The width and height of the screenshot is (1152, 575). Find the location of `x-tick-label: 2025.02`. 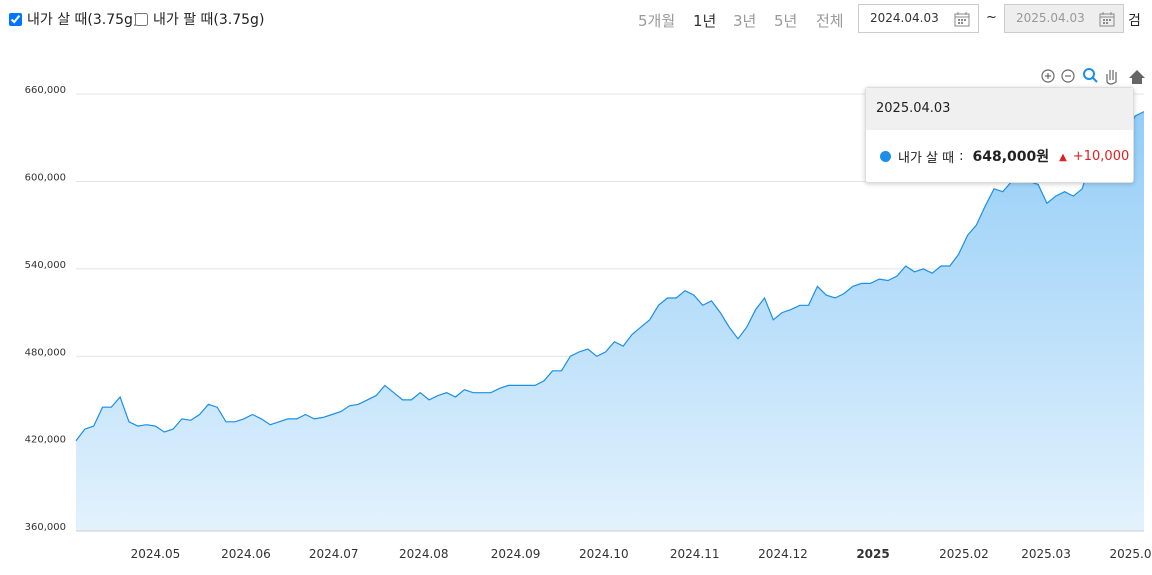

x-tick-label: 2025.02 is located at coordinates (964, 554).